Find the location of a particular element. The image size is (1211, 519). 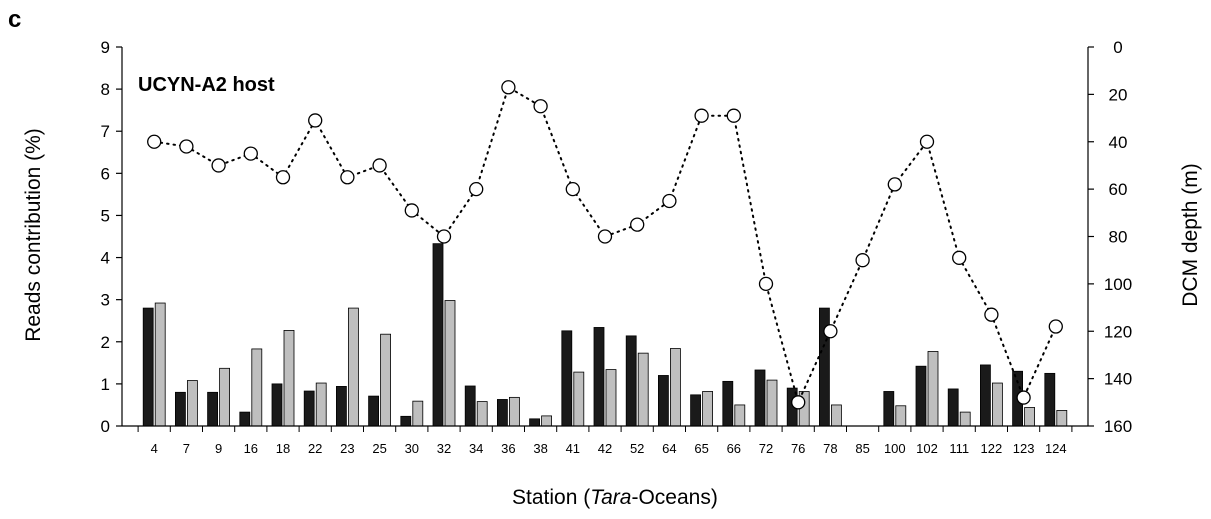

x-axis-title-prefix: Station ( is located at coordinates (551, 497).